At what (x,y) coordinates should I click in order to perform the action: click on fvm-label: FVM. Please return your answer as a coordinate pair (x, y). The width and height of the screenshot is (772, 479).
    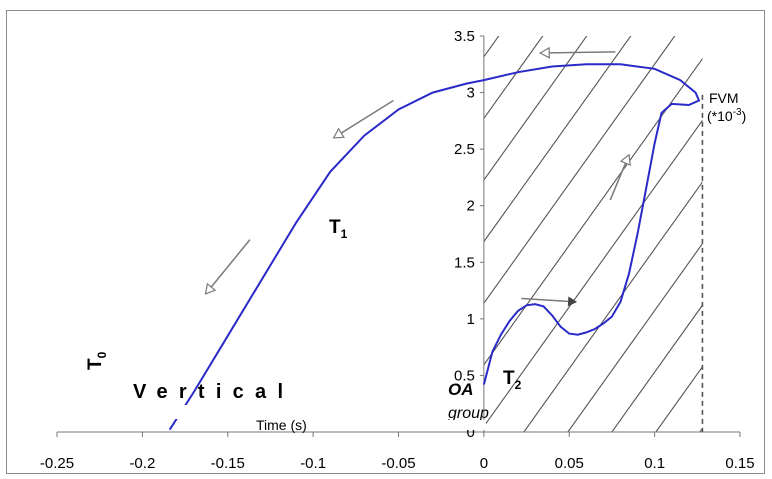
    Looking at the image, I should click on (724, 98).